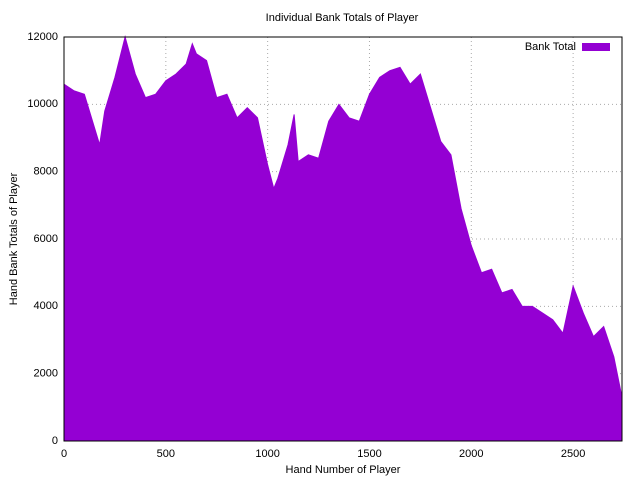  What do you see at coordinates (55, 441) in the screenshot?
I see `y-tick-label: 0` at bounding box center [55, 441].